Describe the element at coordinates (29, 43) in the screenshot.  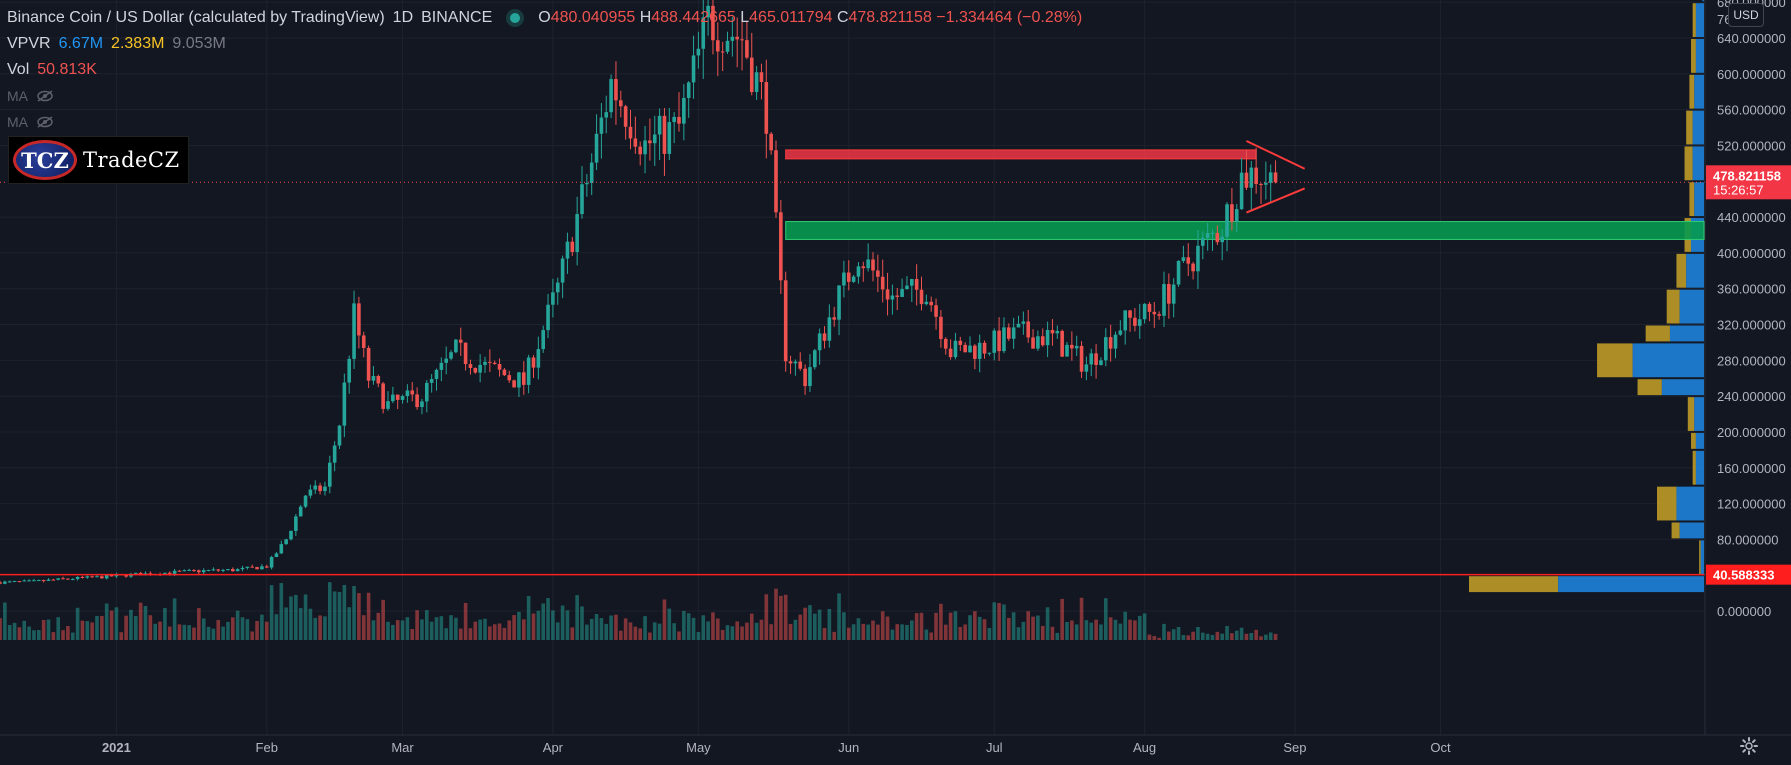
I see `vpvr-label: VPVR` at that location.